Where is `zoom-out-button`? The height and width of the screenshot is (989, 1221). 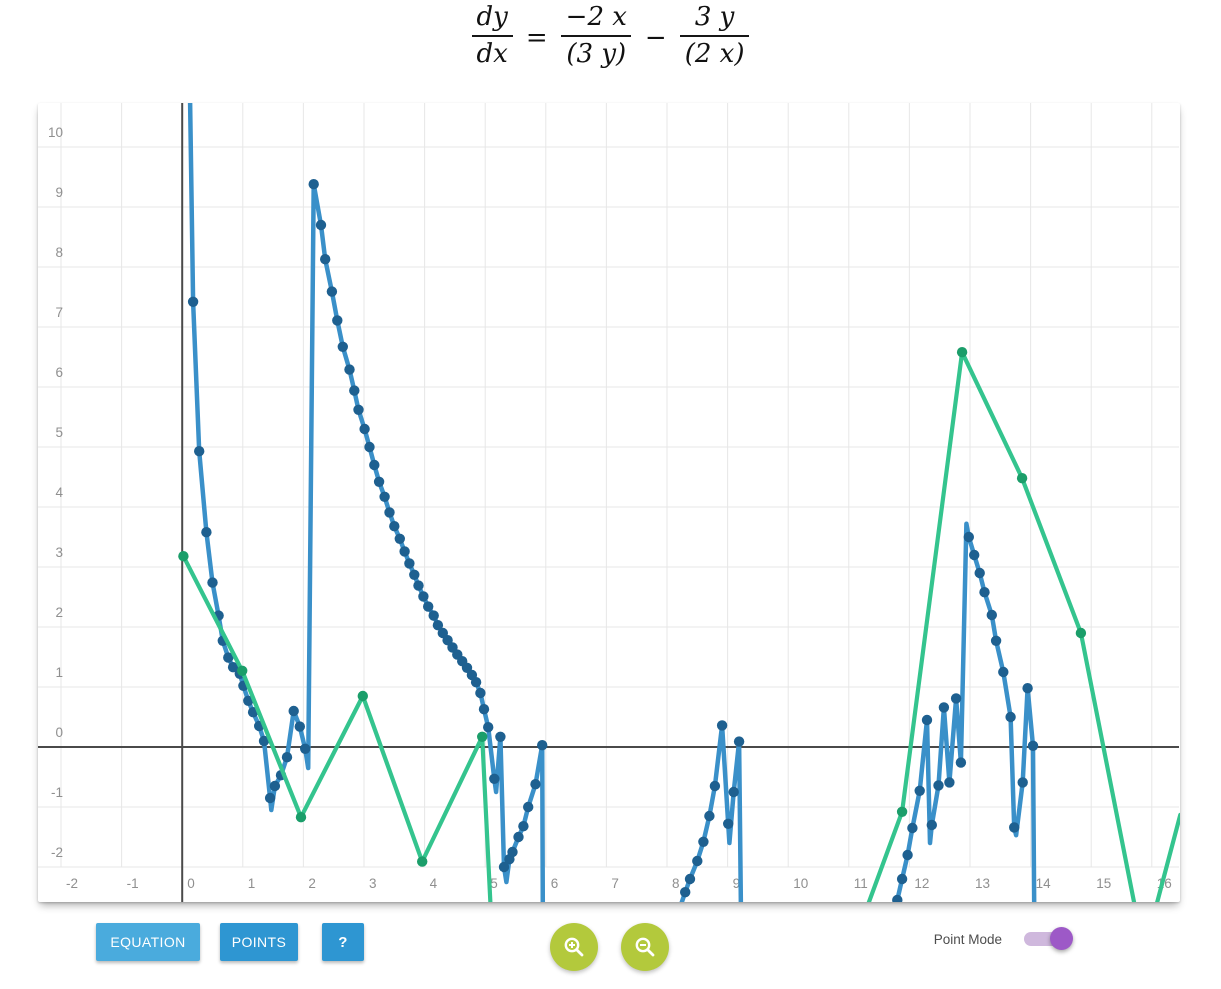 zoom-out-button is located at coordinates (645, 947).